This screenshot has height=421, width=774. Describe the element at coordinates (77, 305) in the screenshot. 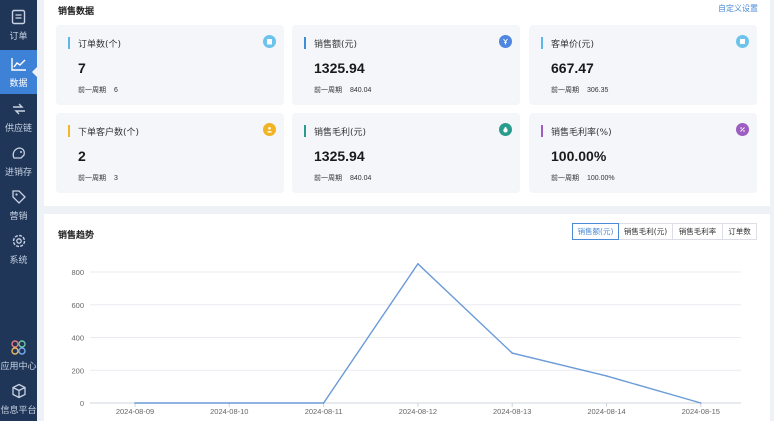

I see `y-tick-label: 600` at that location.